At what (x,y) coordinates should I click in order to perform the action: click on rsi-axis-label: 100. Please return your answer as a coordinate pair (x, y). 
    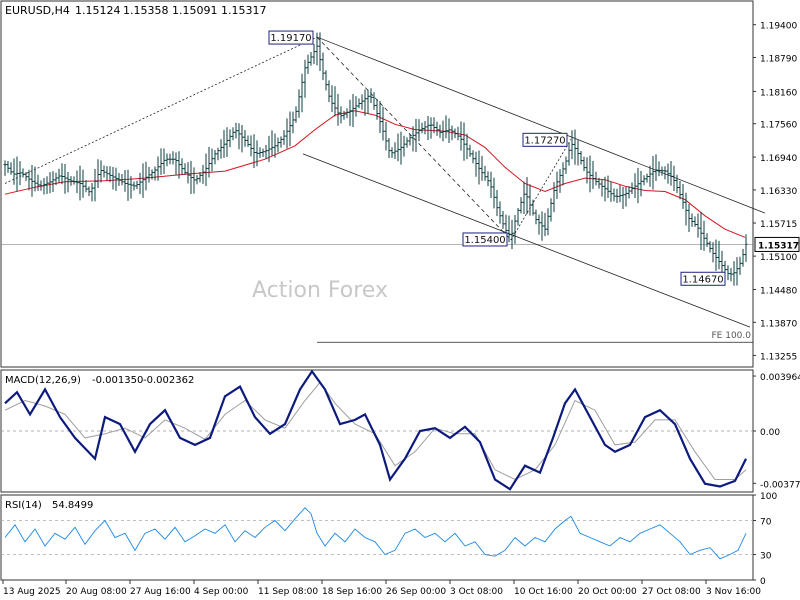
    Looking at the image, I should click on (768, 497).